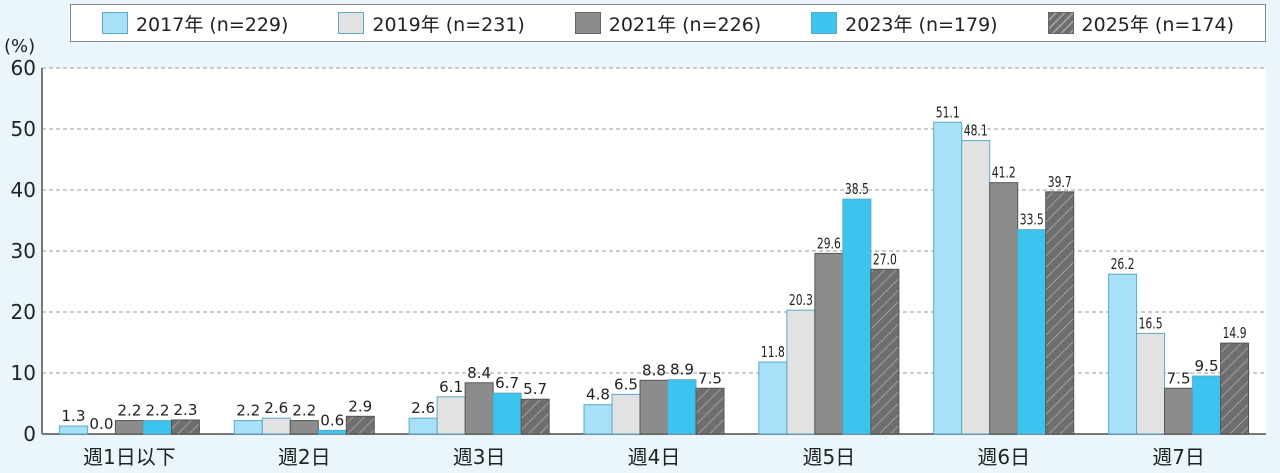 The image size is (1280, 473). Describe the element at coordinates (773, 352) in the screenshot. I see `data-label: 11.8` at that location.